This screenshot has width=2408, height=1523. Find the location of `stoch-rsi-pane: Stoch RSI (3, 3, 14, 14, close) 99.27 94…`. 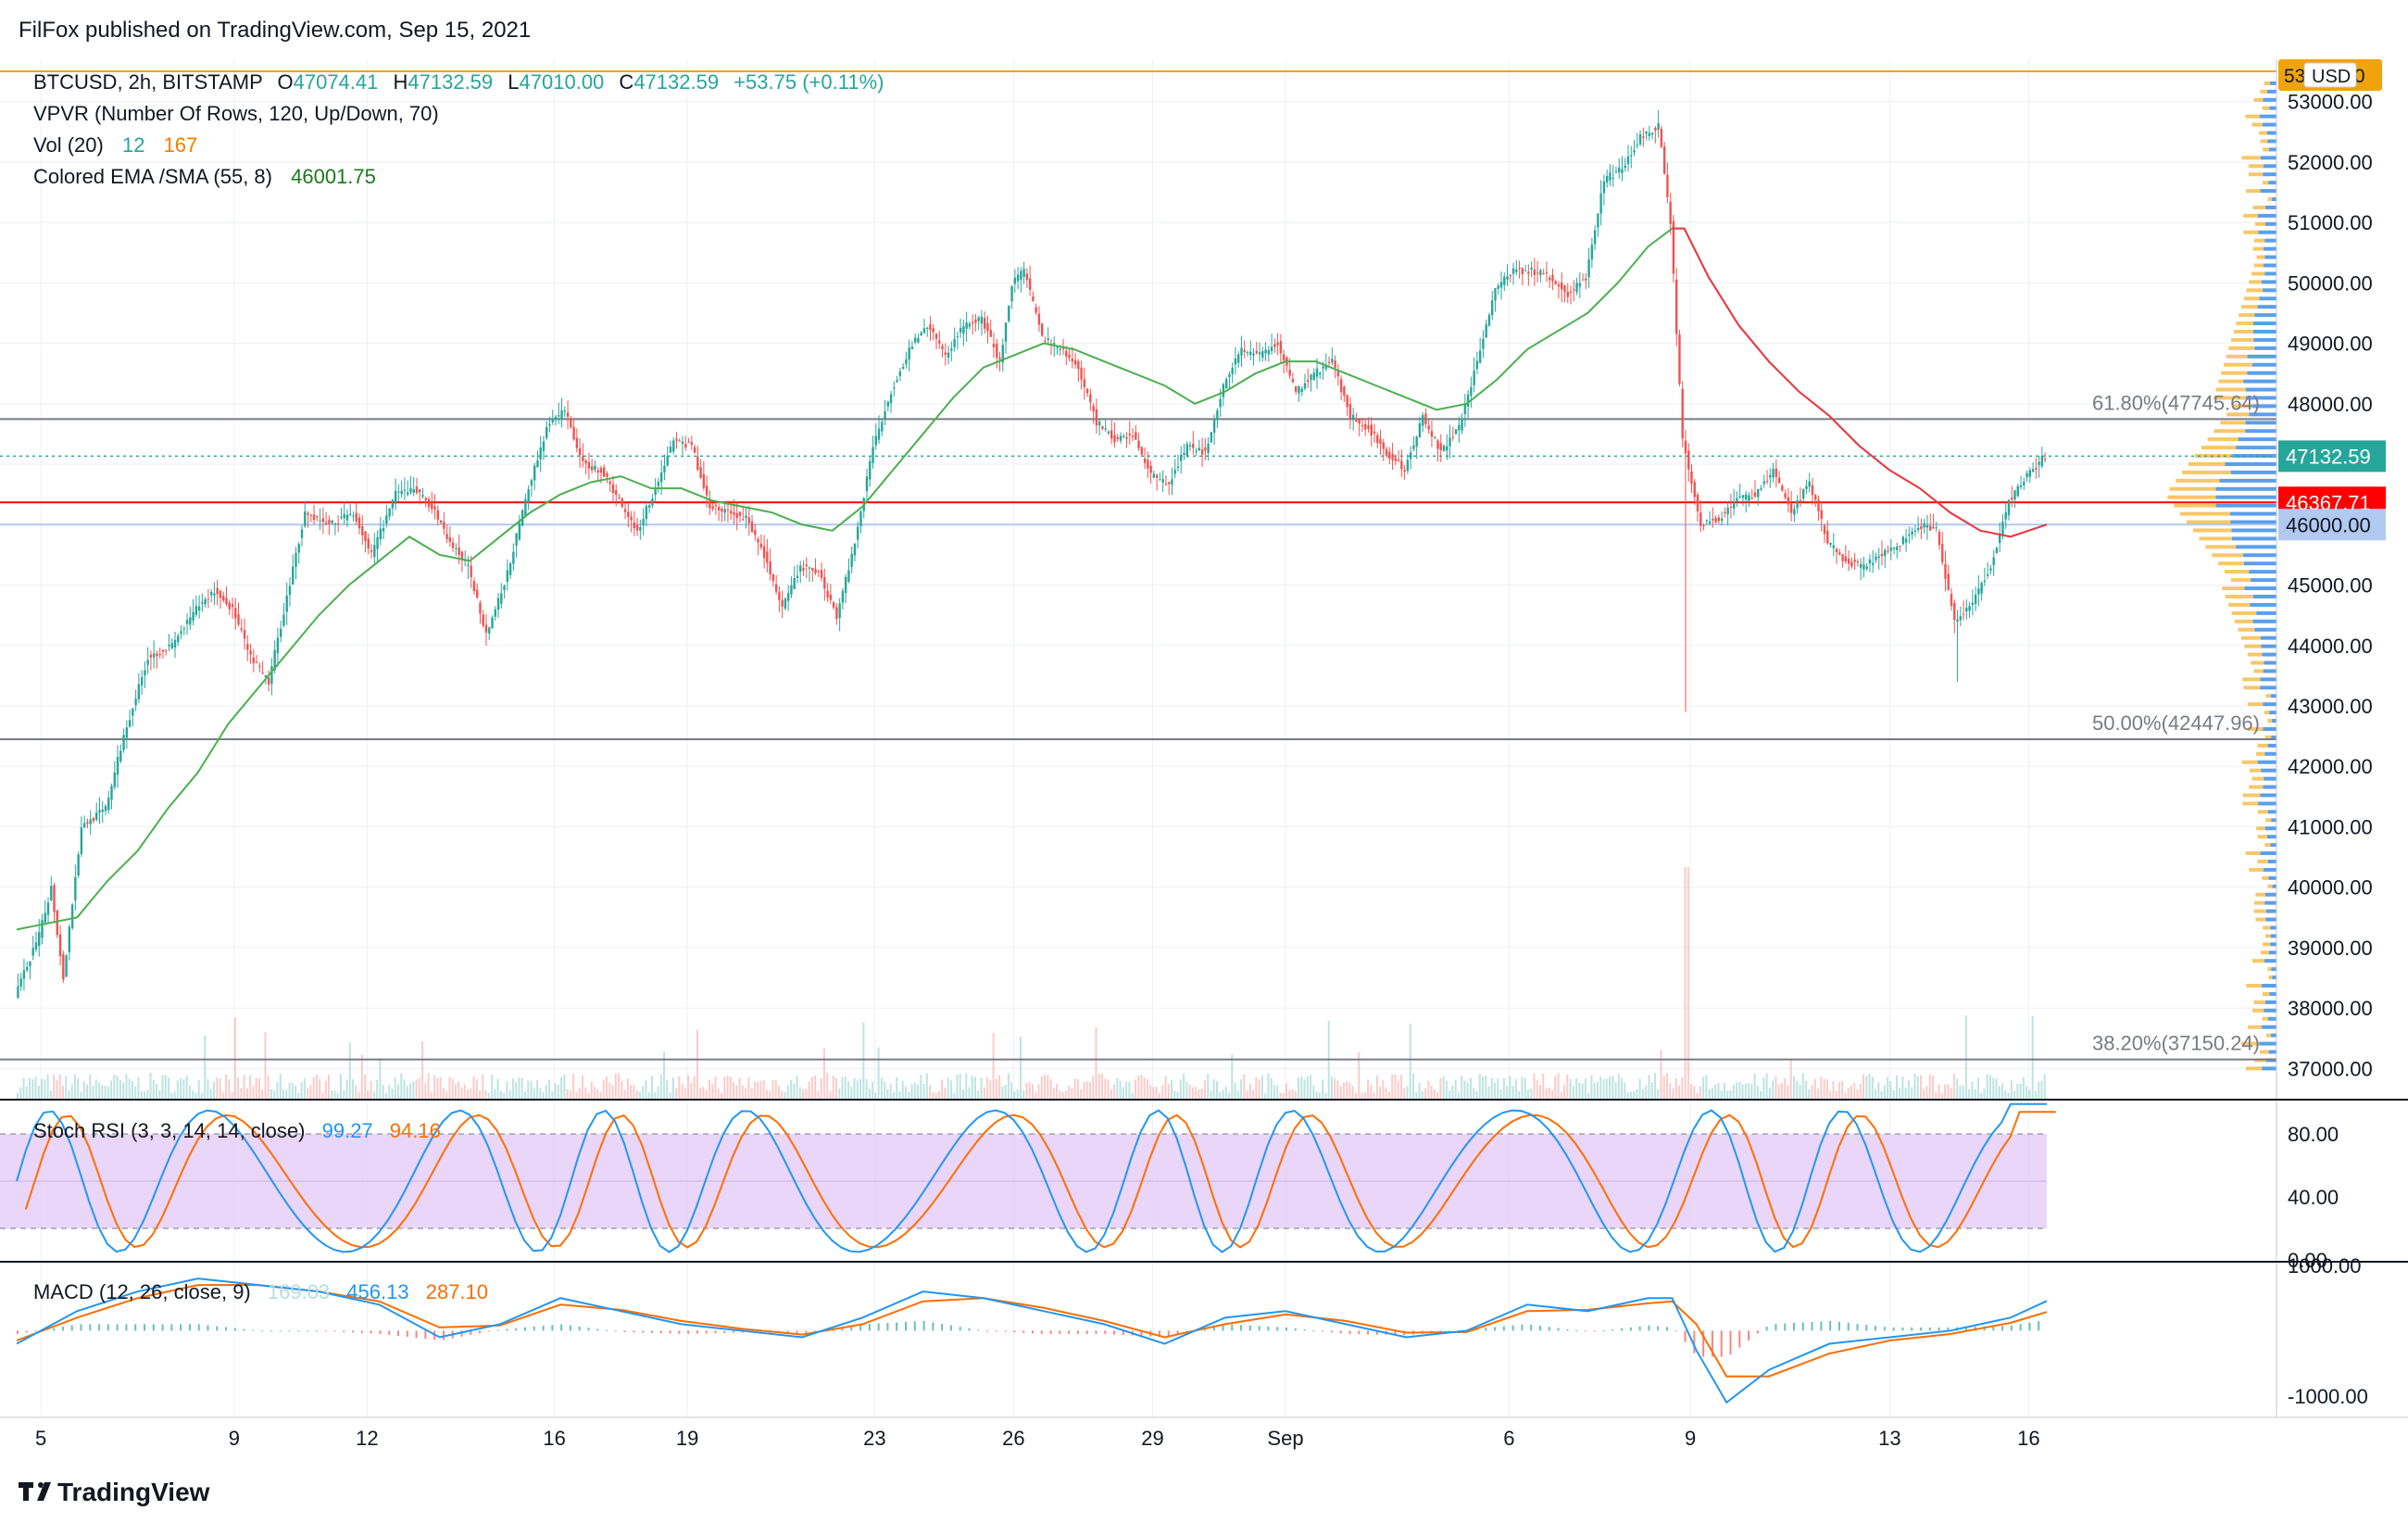

stoch-rsi-pane: Stoch RSI (3, 3, 14, 14, close) 99.27 94… is located at coordinates (1169, 1187).